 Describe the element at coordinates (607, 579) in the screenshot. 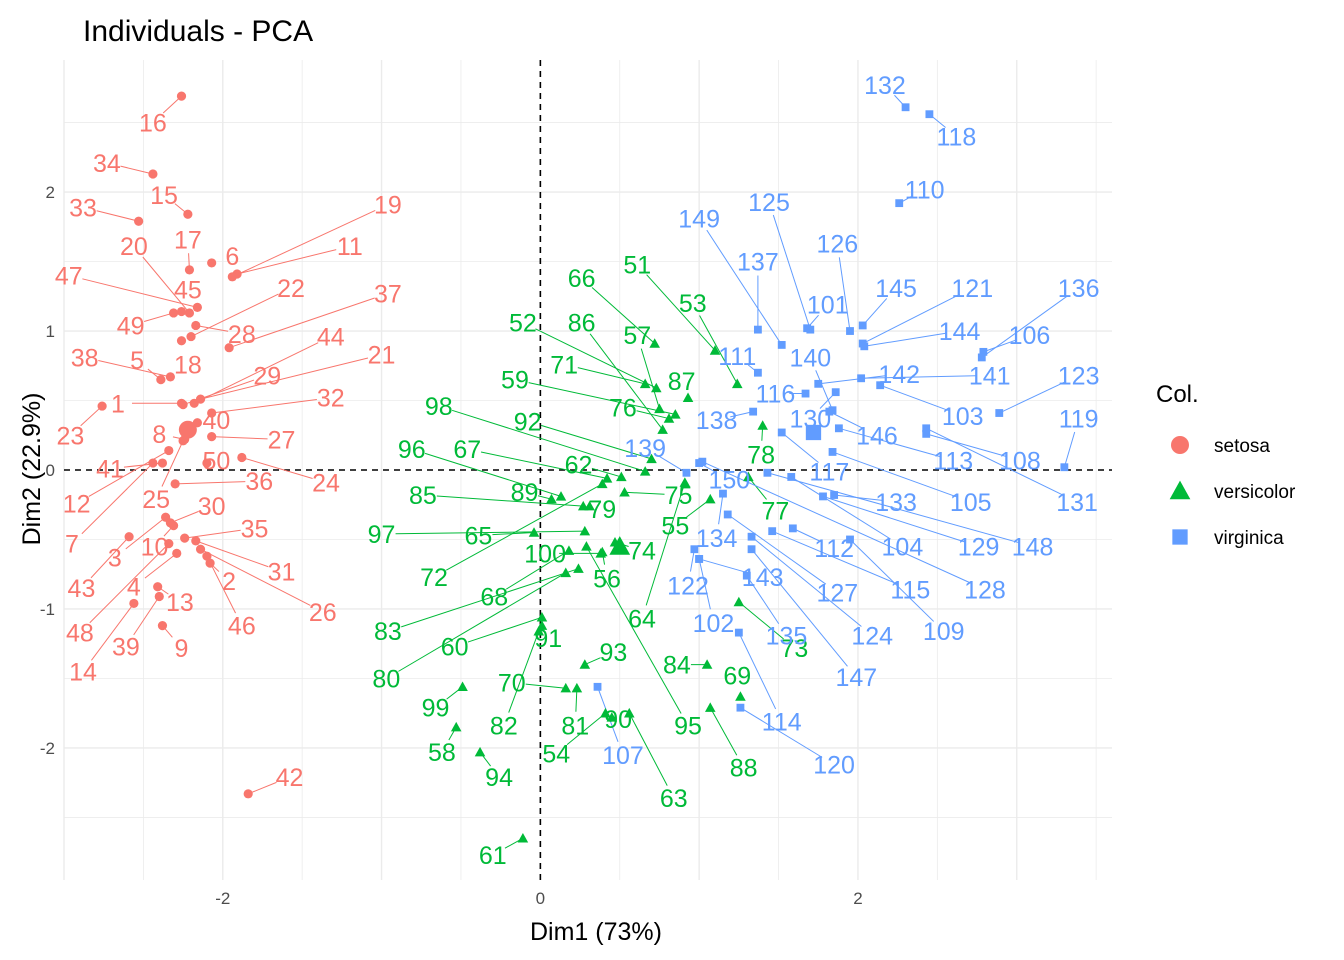

I see `point-label: 56` at that location.